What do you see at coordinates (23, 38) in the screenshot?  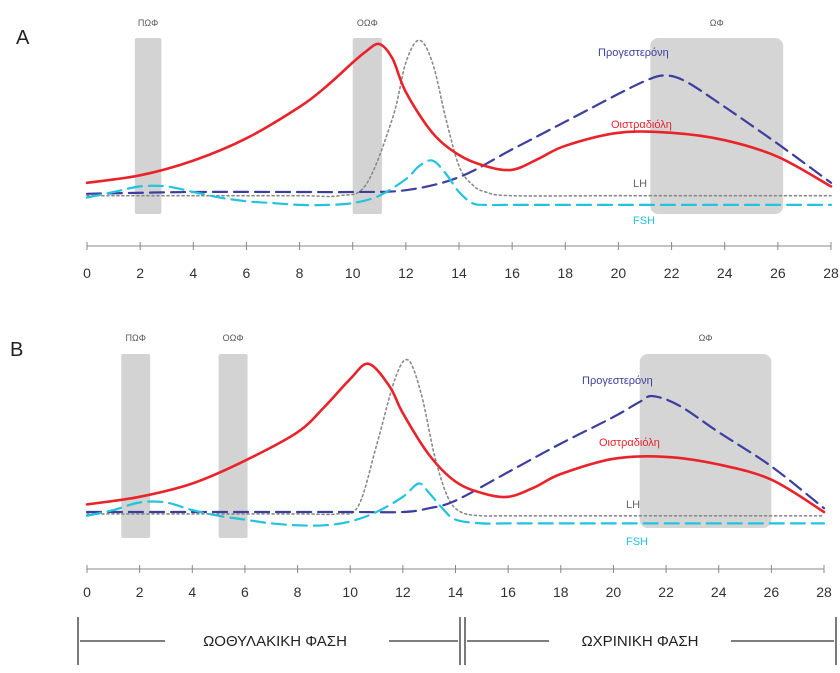 I see `panel-letter: A` at bounding box center [23, 38].